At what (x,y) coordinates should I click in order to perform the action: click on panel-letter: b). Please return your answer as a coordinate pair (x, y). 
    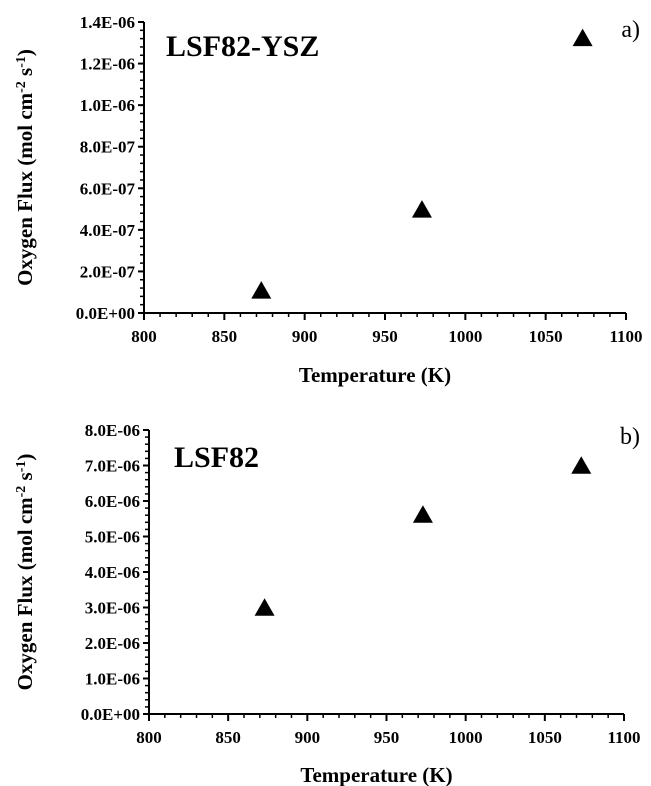
    Looking at the image, I should click on (630, 437).